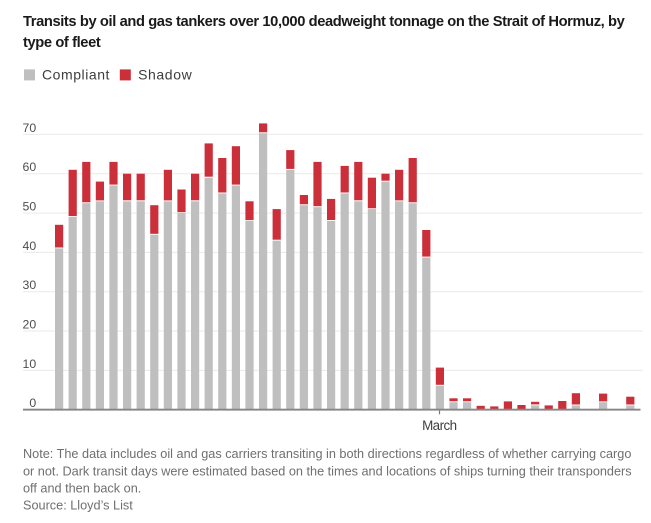 Image resolution: width=651 pixels, height=523 pixels. I want to click on svg-text: 40, so click(30, 246).